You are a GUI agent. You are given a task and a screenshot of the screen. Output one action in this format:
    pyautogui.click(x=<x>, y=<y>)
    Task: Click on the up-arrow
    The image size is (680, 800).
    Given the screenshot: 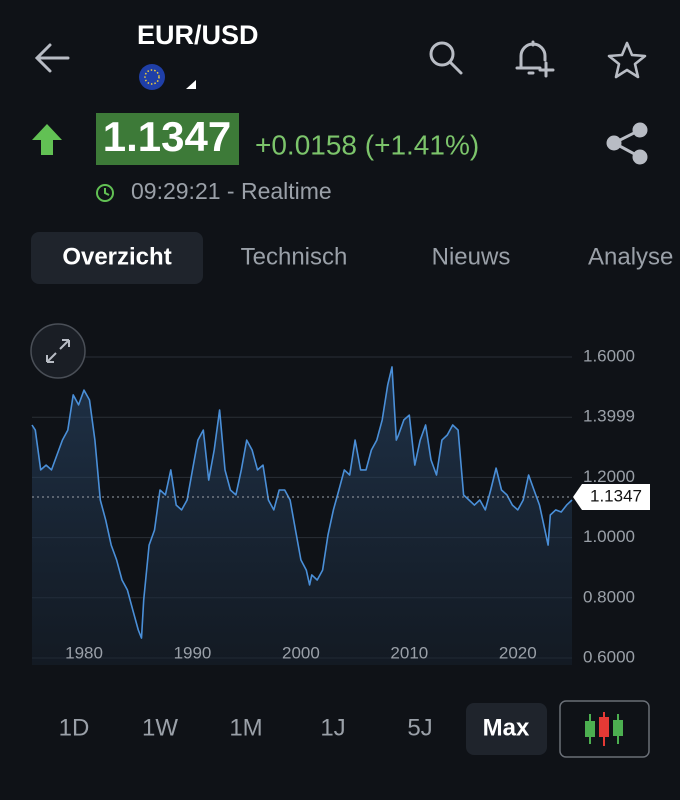 What is the action you would take?
    pyautogui.click(x=47, y=139)
    